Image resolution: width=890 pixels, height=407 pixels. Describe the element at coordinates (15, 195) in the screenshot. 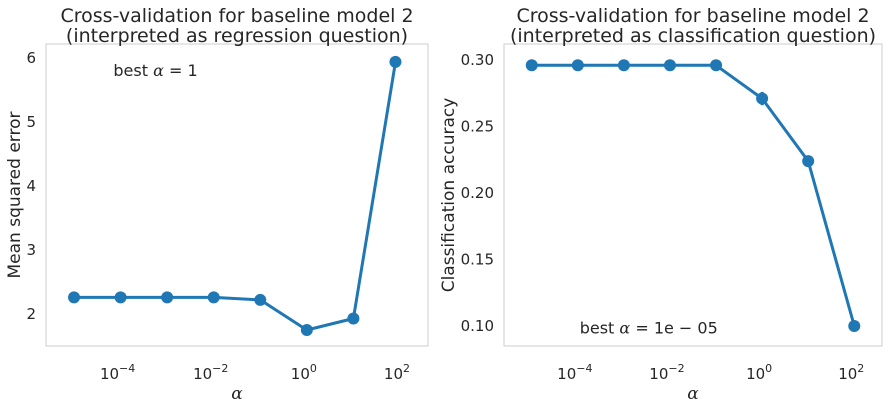

I see `y-axis-label: Mean squared error` at that location.